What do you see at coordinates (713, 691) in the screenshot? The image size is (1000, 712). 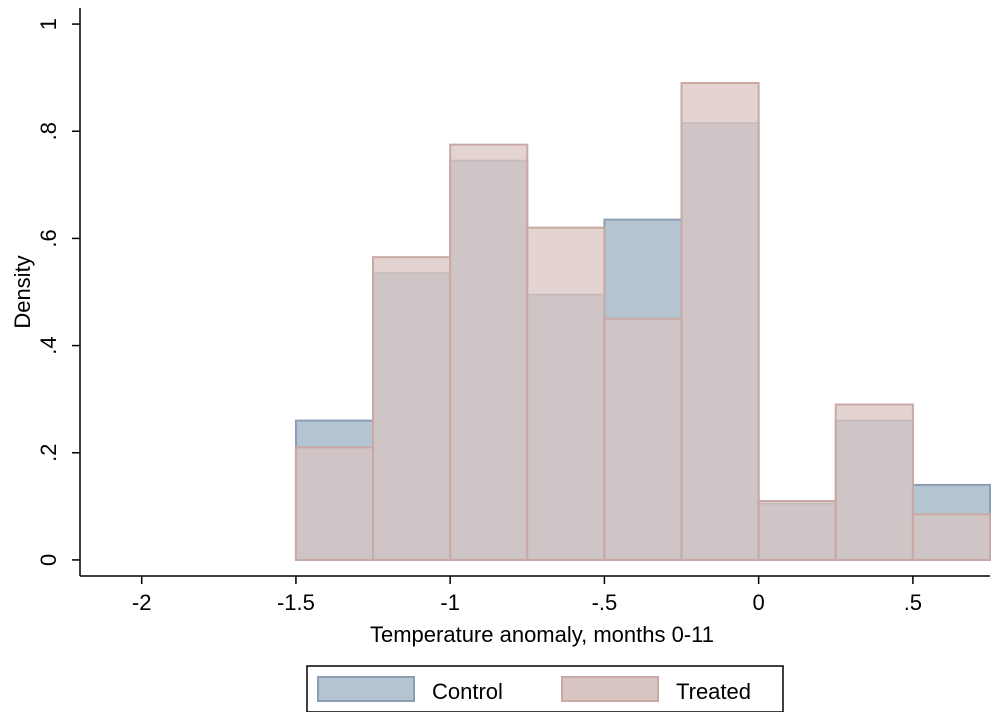 I see `legend-label-treated: Treated` at bounding box center [713, 691].